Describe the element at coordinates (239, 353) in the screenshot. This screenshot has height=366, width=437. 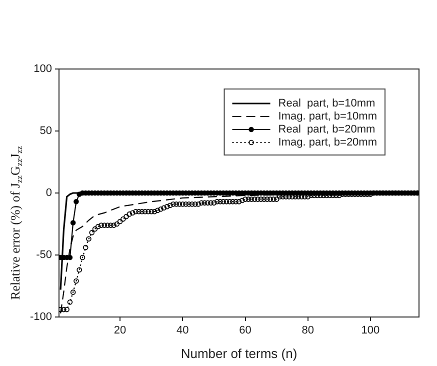
I see `x-axis-title: Number of terms (n)` at that location.